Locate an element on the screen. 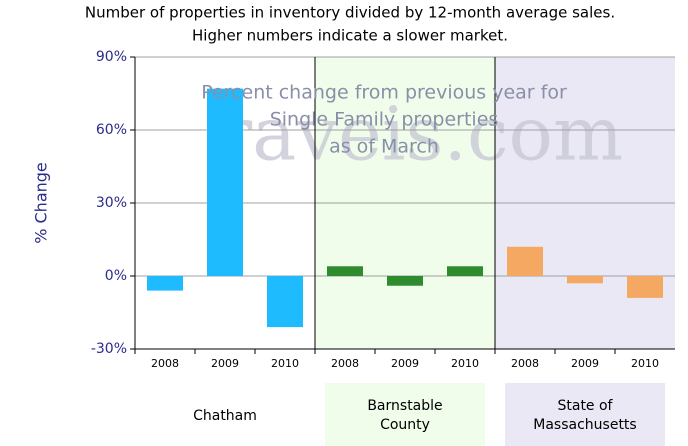  y-tick-label: 0% is located at coordinates (116, 276).